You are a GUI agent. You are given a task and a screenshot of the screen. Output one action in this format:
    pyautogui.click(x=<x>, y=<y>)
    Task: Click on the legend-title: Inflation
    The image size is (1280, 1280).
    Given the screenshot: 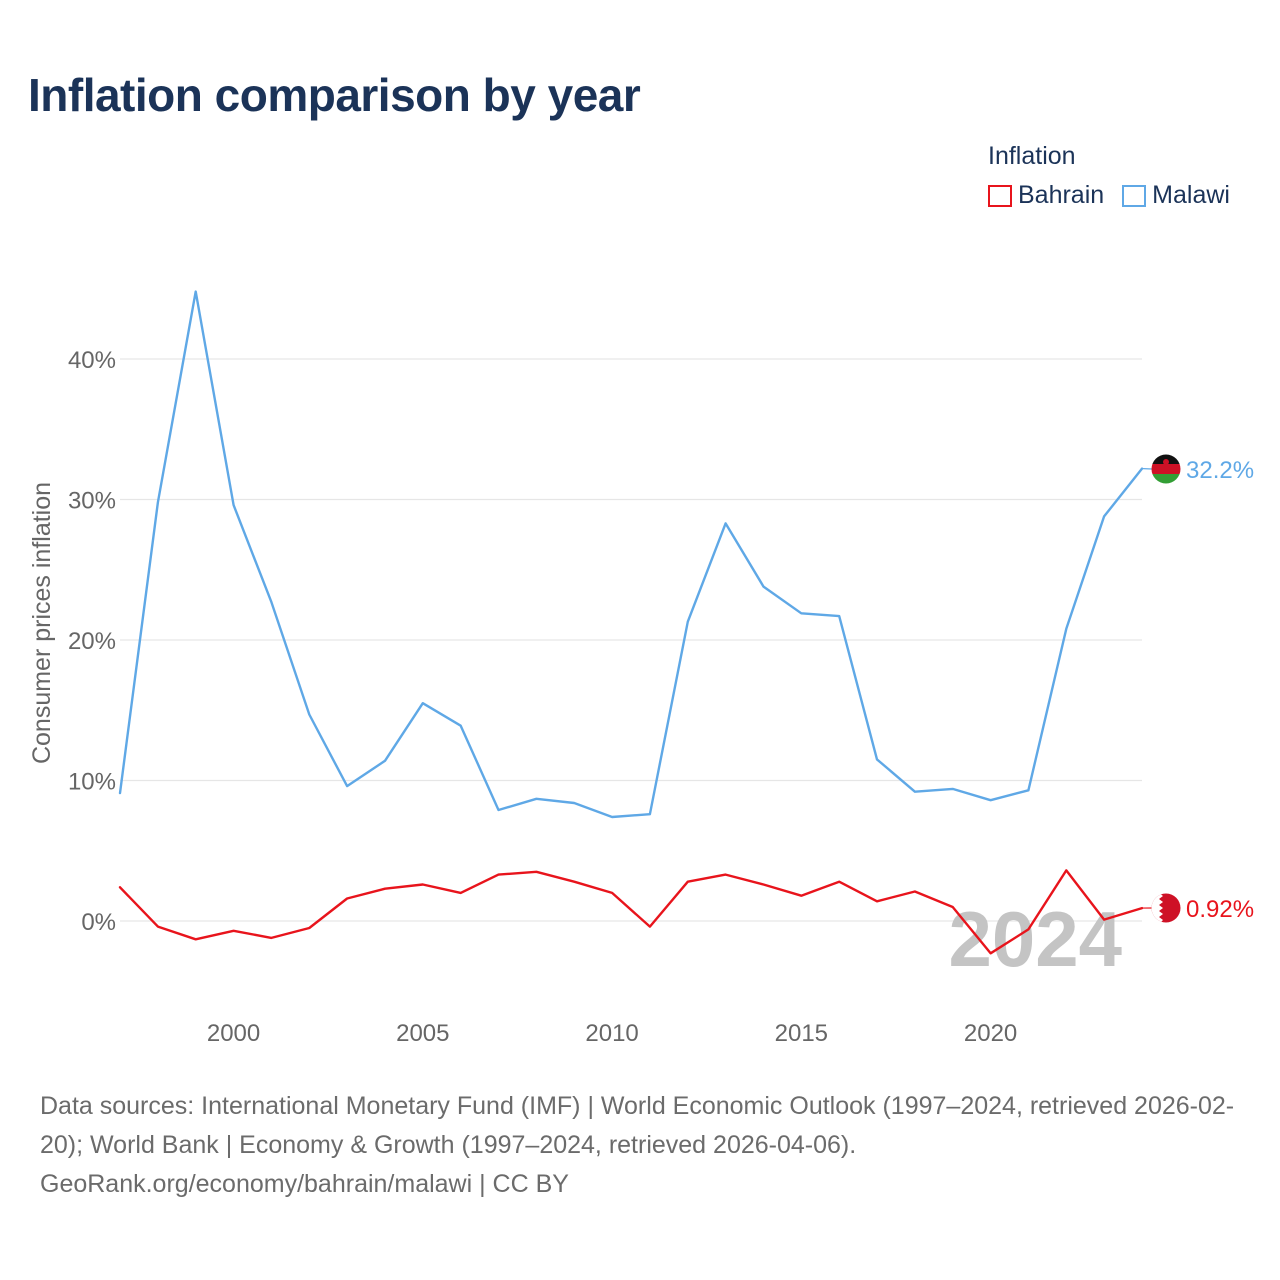 What is the action you would take?
    pyautogui.click(x=1032, y=156)
    